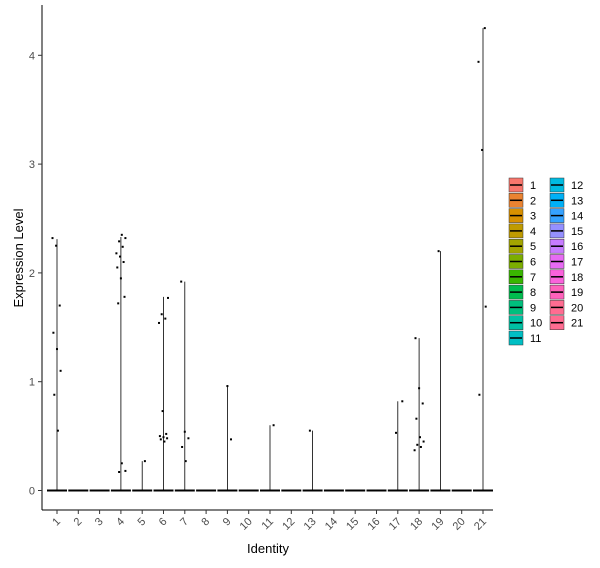 Image resolution: width=600 pixels, height=568 pixels. Describe the element at coordinates (533, 217) in the screenshot. I see `legend-label: 3` at that location.